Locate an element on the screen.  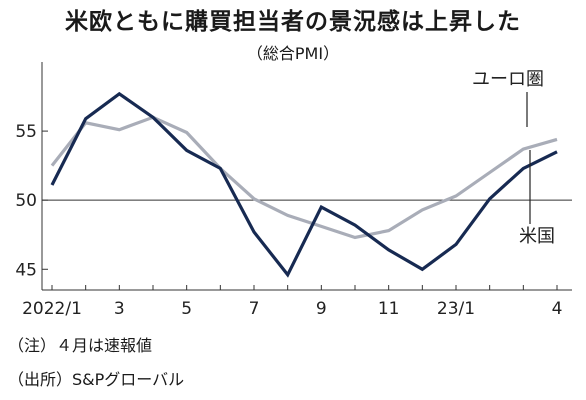
x-tick-label: 23/1 is located at coordinates (456, 309).